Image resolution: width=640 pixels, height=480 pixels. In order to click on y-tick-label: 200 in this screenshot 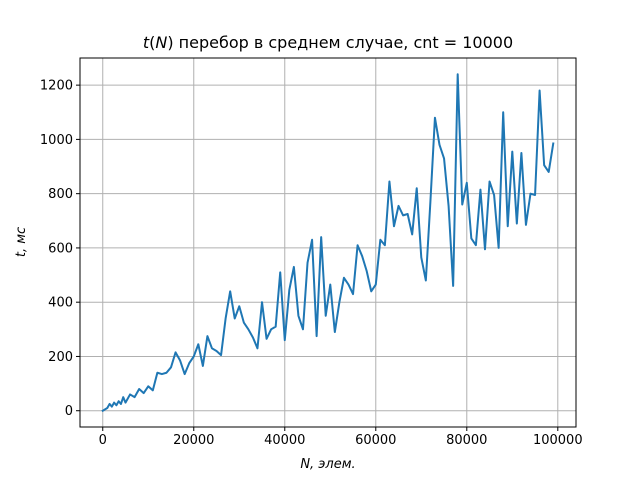, I will do `click(60, 357)`.